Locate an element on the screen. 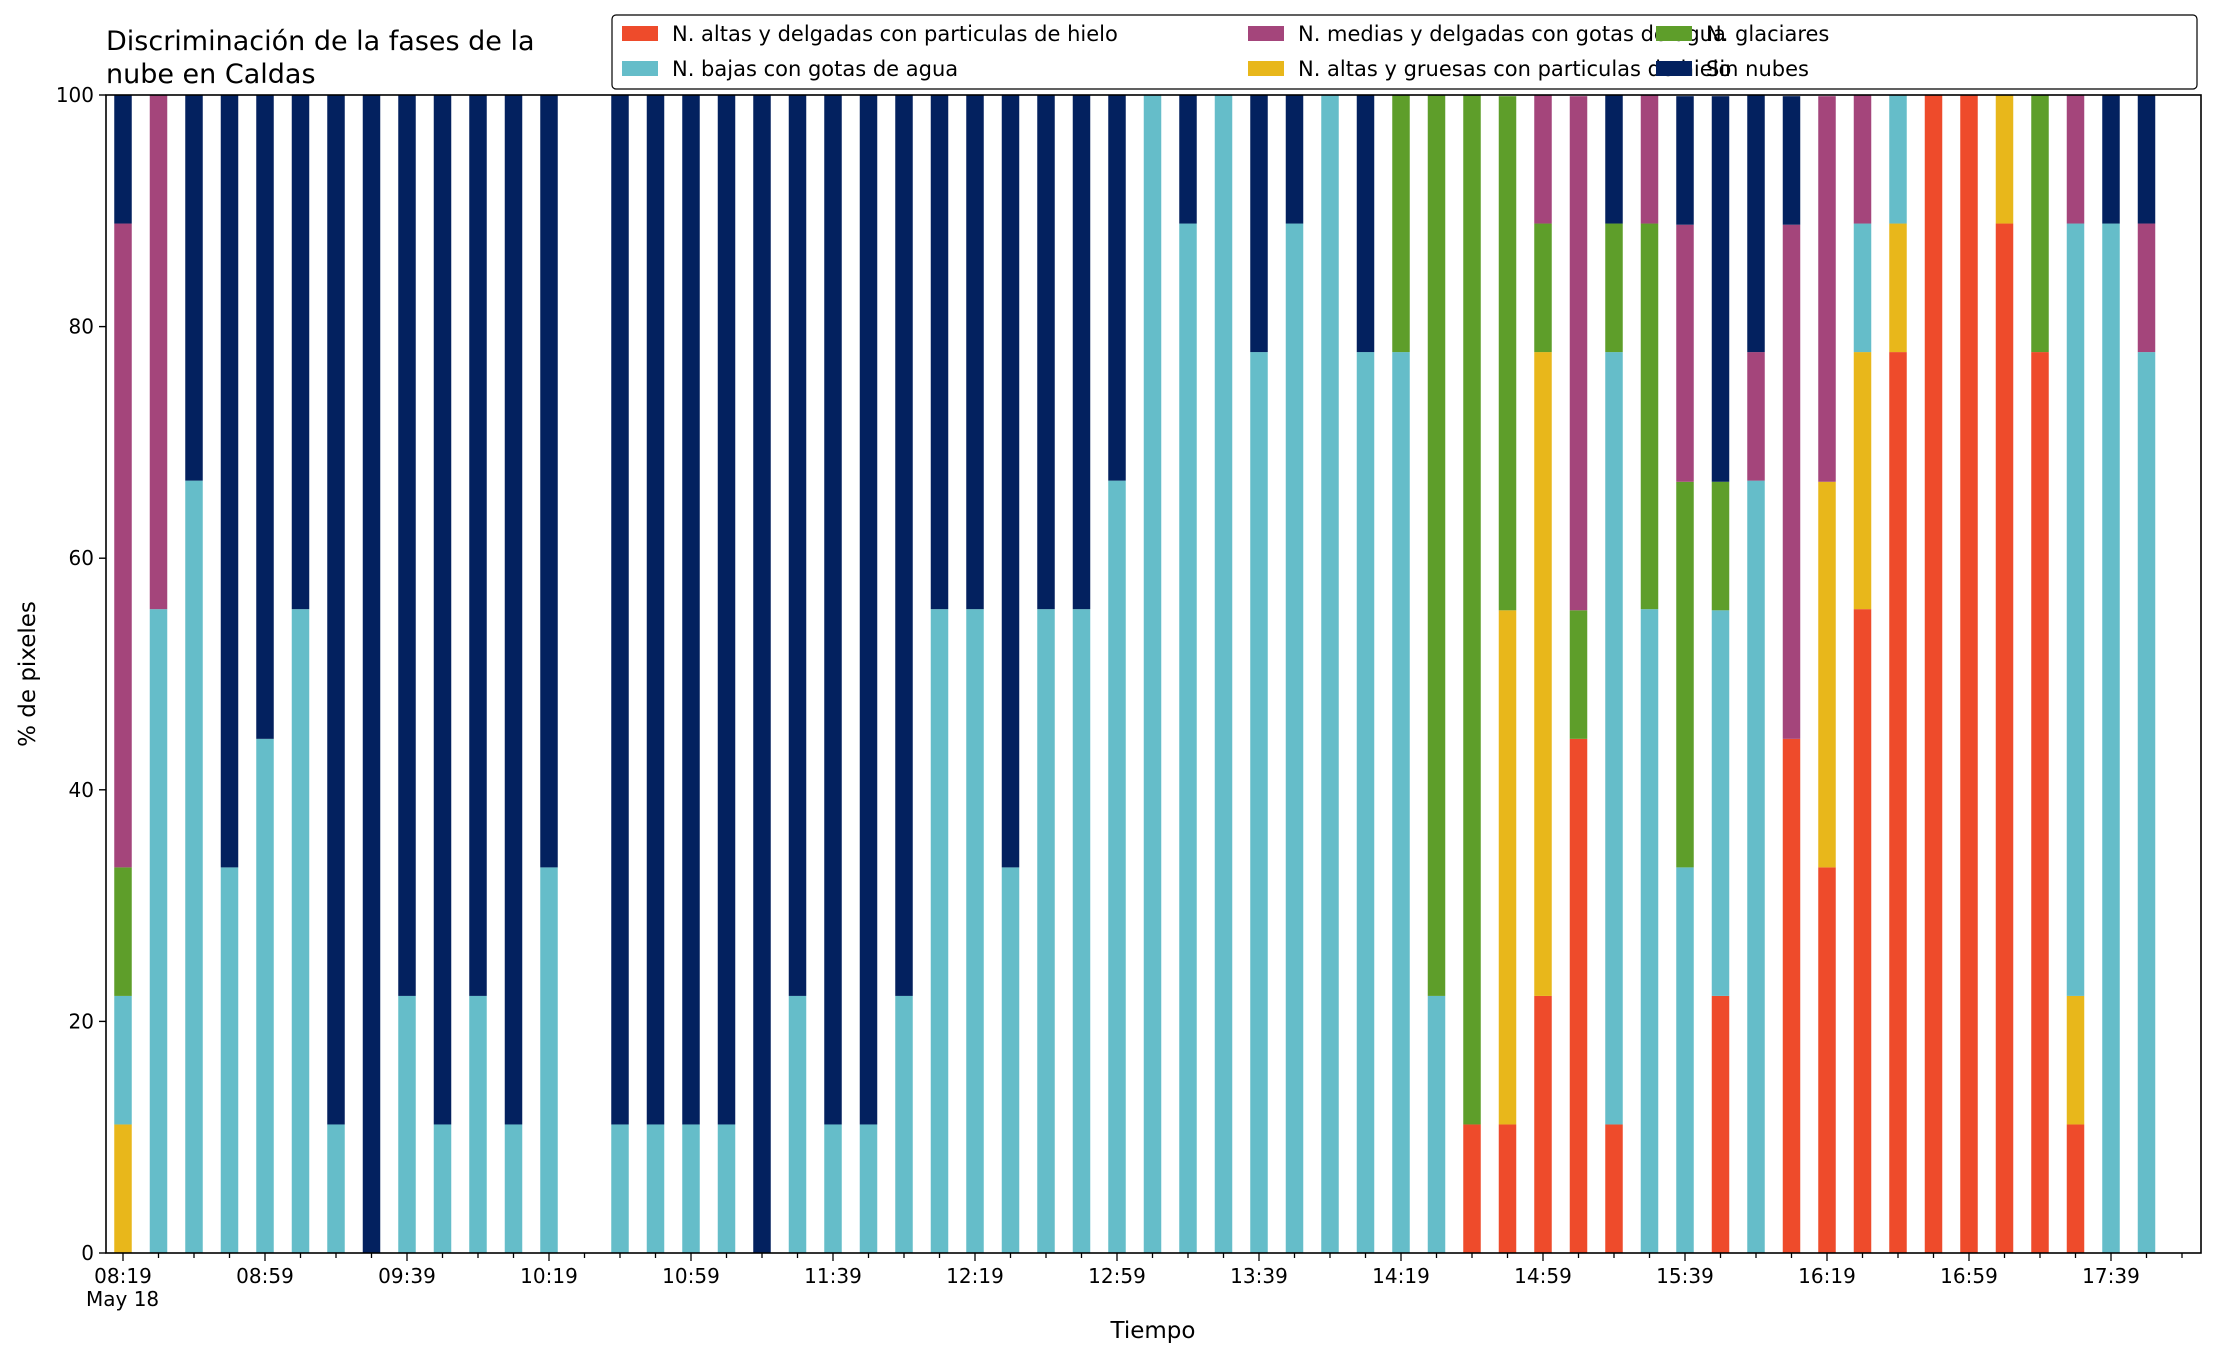 The height and width of the screenshot is (1355, 2216). x-tick-label: 13:39 is located at coordinates (1259, 1276).